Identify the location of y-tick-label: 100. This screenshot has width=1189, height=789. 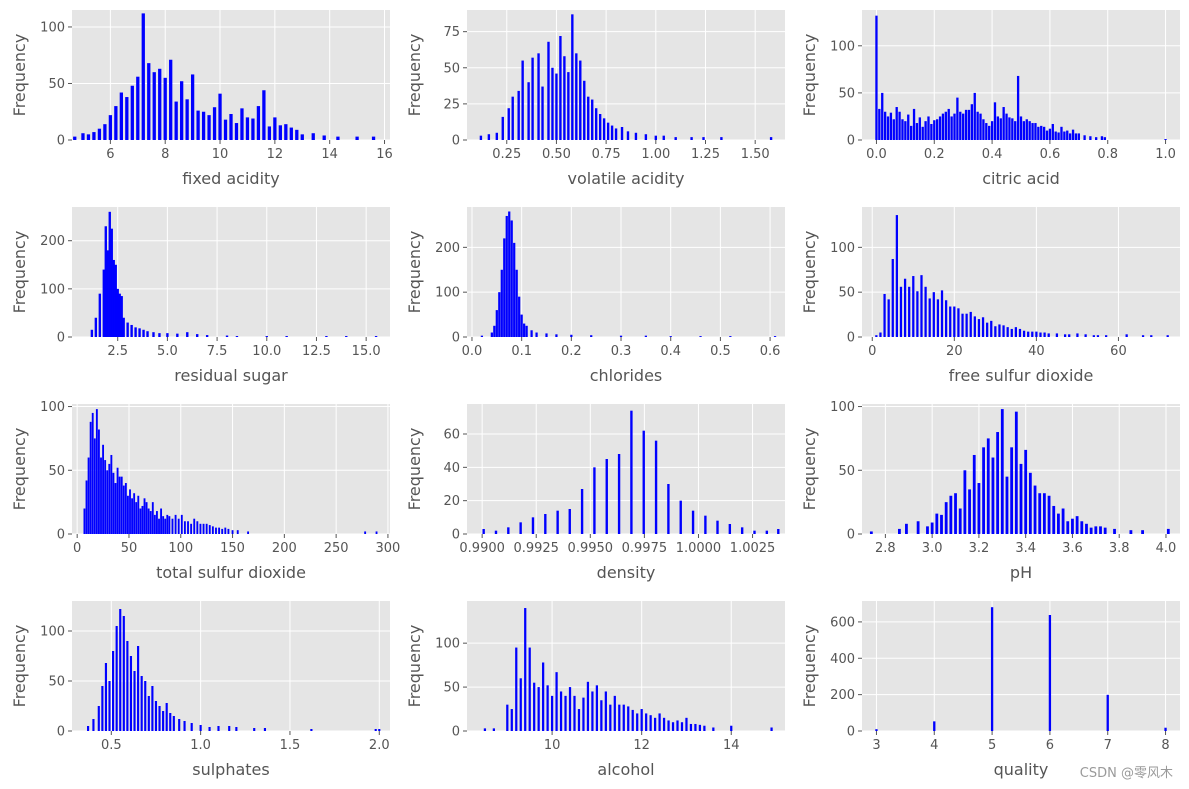
(52, 407).